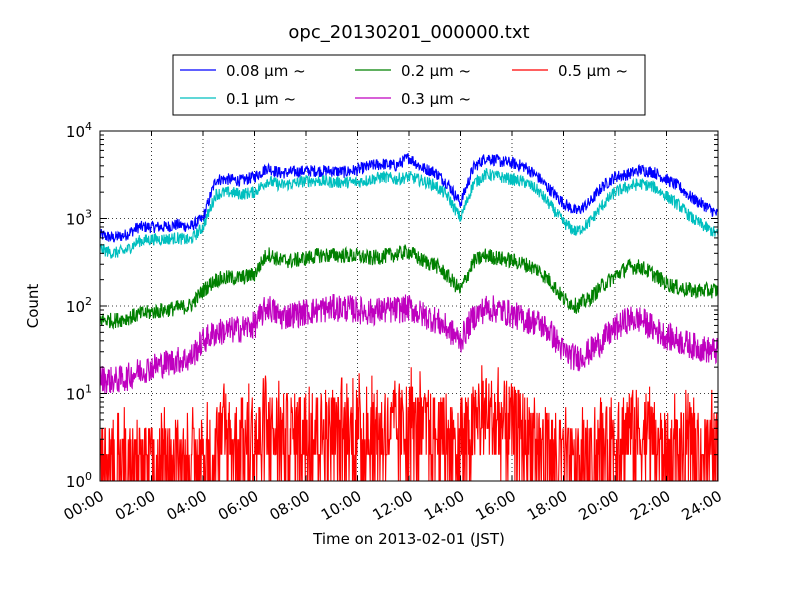 Image resolution: width=800 pixels, height=600 pixels. What do you see at coordinates (88, 389) in the screenshot?
I see `y-tick-exponent: 1` at bounding box center [88, 389].